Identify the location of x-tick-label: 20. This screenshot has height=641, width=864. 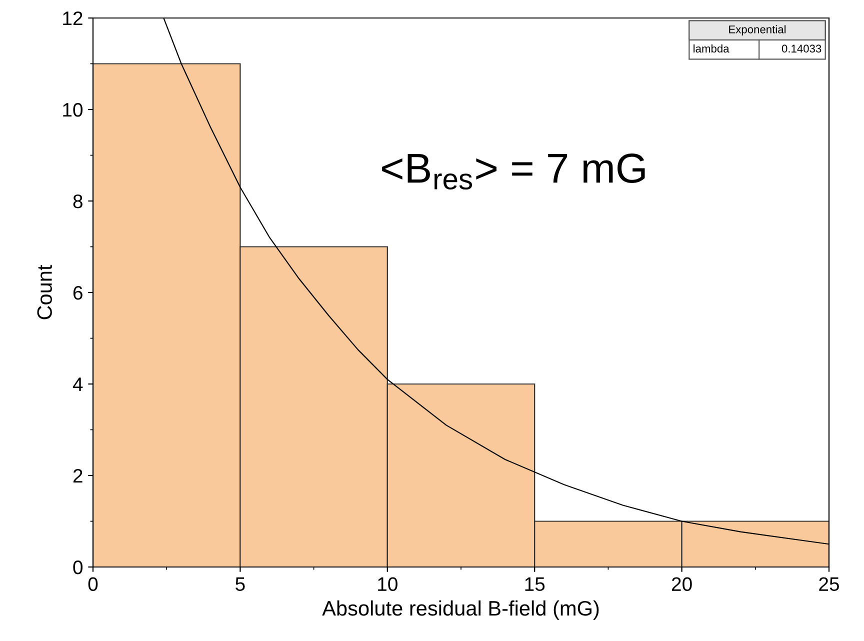
(682, 584).